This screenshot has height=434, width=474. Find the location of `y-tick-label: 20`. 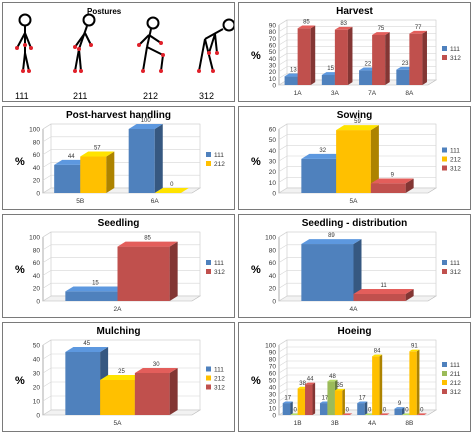

y-tick-label: 20 is located at coordinates (273, 289).